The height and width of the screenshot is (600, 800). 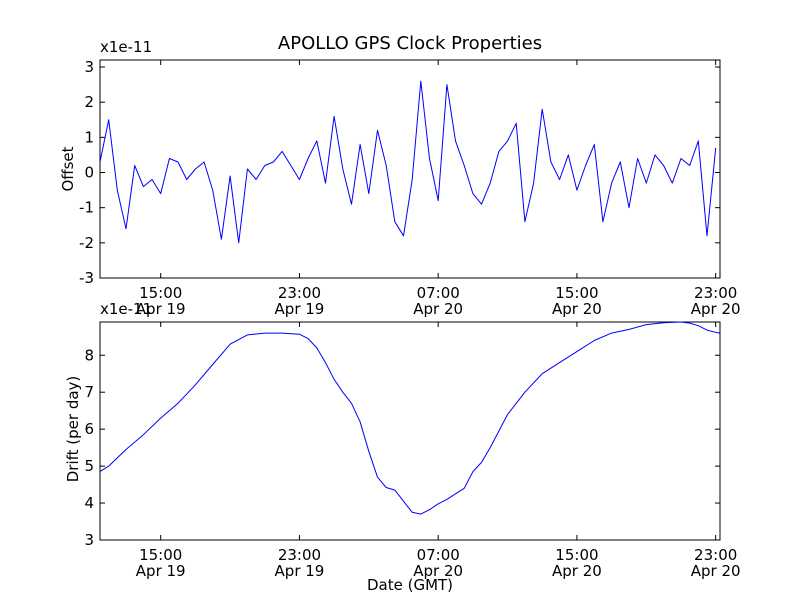 I want to click on offset-ytick-label: 1, so click(x=89, y=137).